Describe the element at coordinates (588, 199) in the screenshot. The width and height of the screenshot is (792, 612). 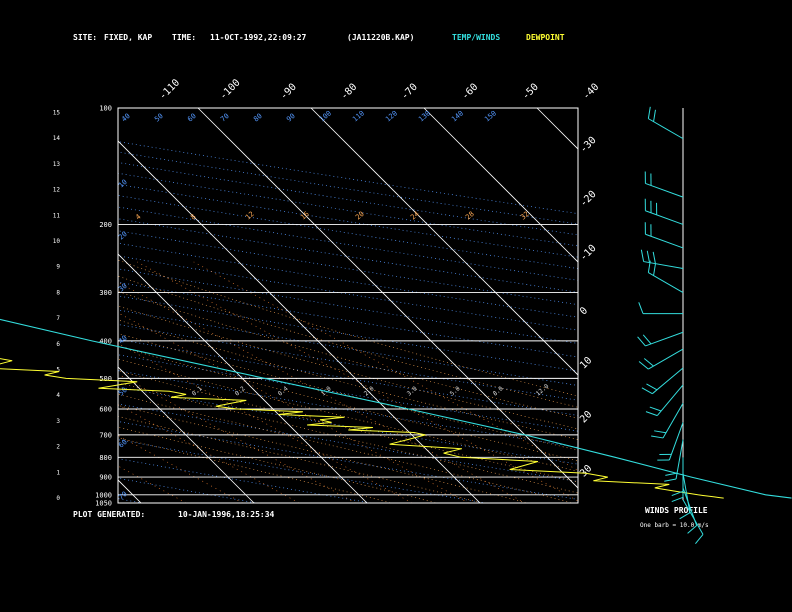
I see `temp-tick-right: -20` at that location.